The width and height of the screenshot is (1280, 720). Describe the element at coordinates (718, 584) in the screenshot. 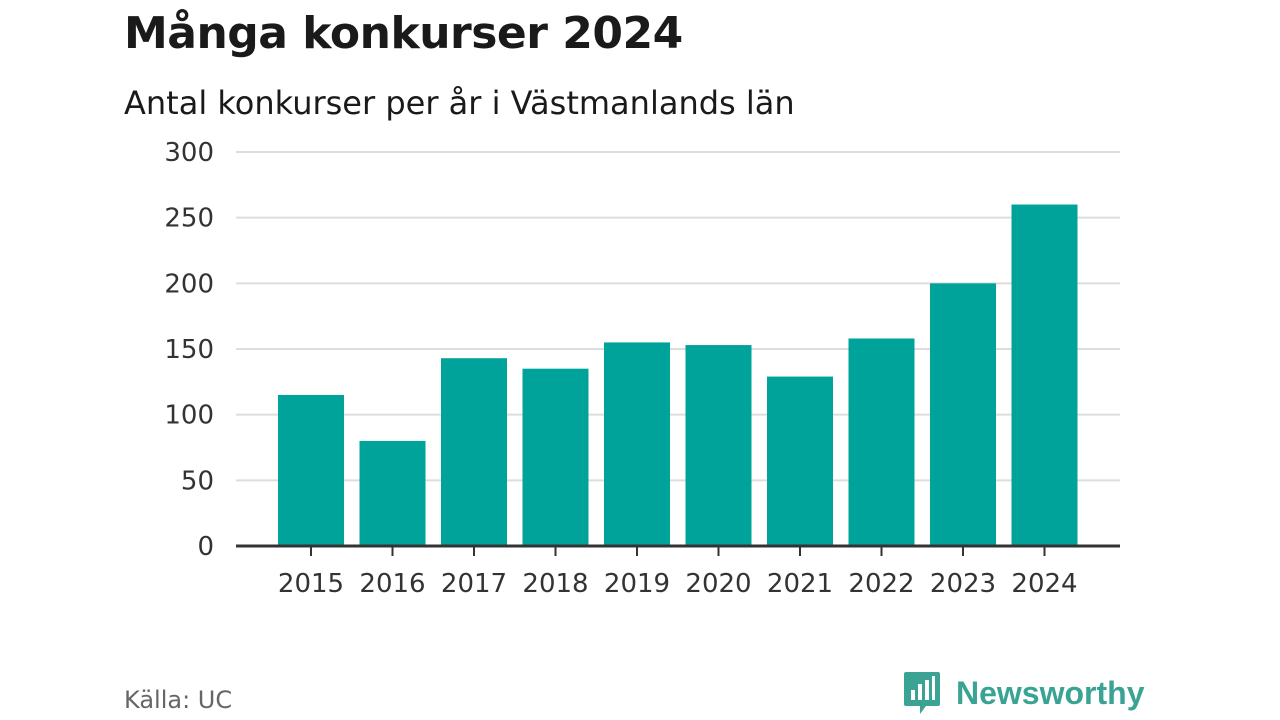

I see `x-tick-label: 2020` at that location.